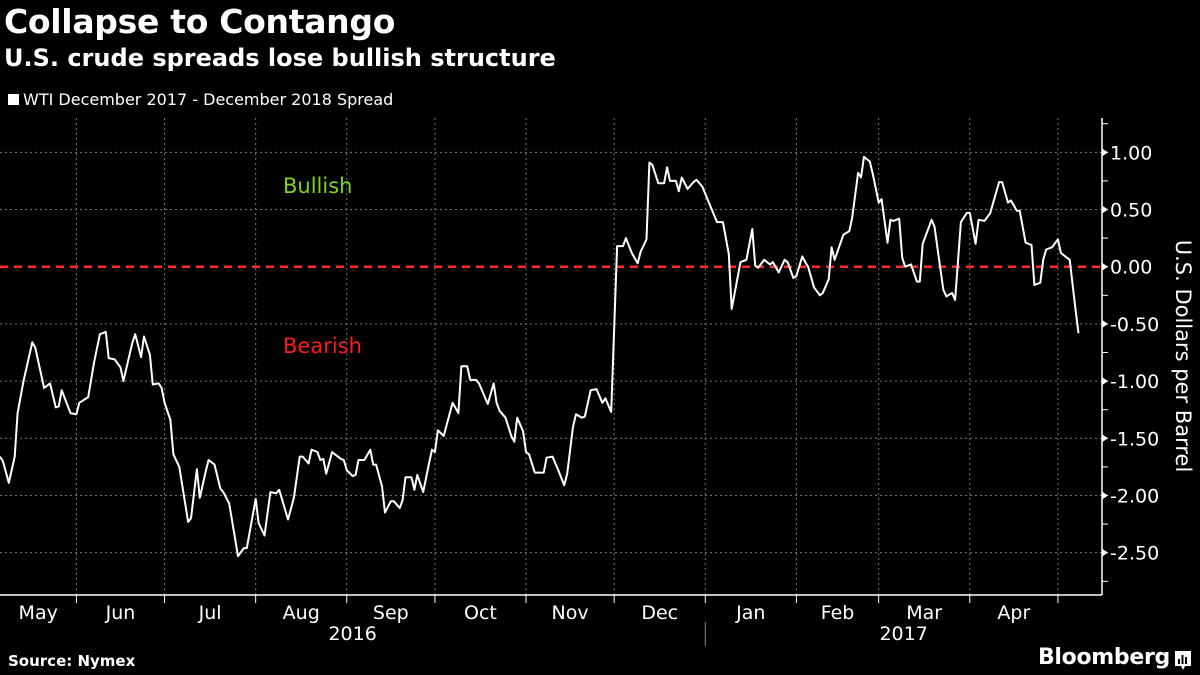  Describe the element at coordinates (1134, 439) in the screenshot. I see `y-tick-label: -1.50` at that location.